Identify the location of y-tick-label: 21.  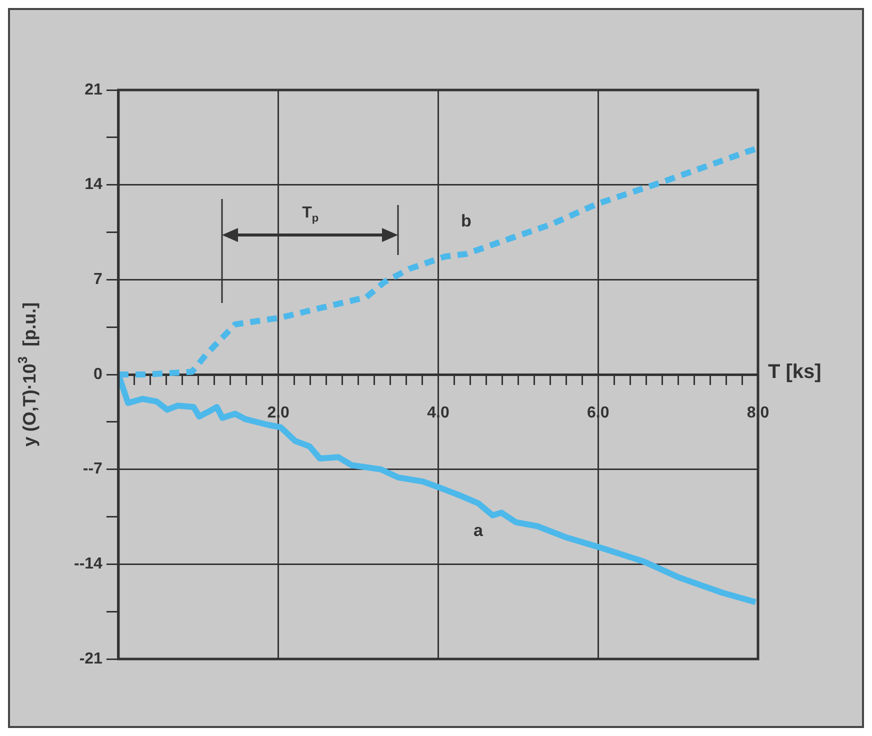
(93, 89).